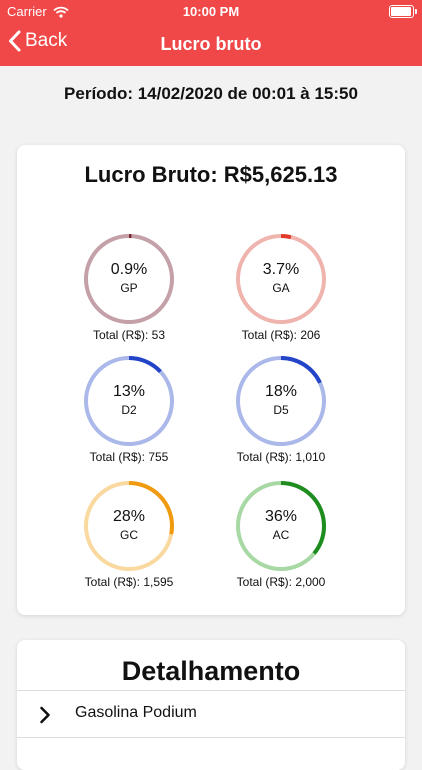 This screenshot has width=422, height=770. Describe the element at coordinates (129, 516) in the screenshot. I see `gauge-percent: 28%` at that location.